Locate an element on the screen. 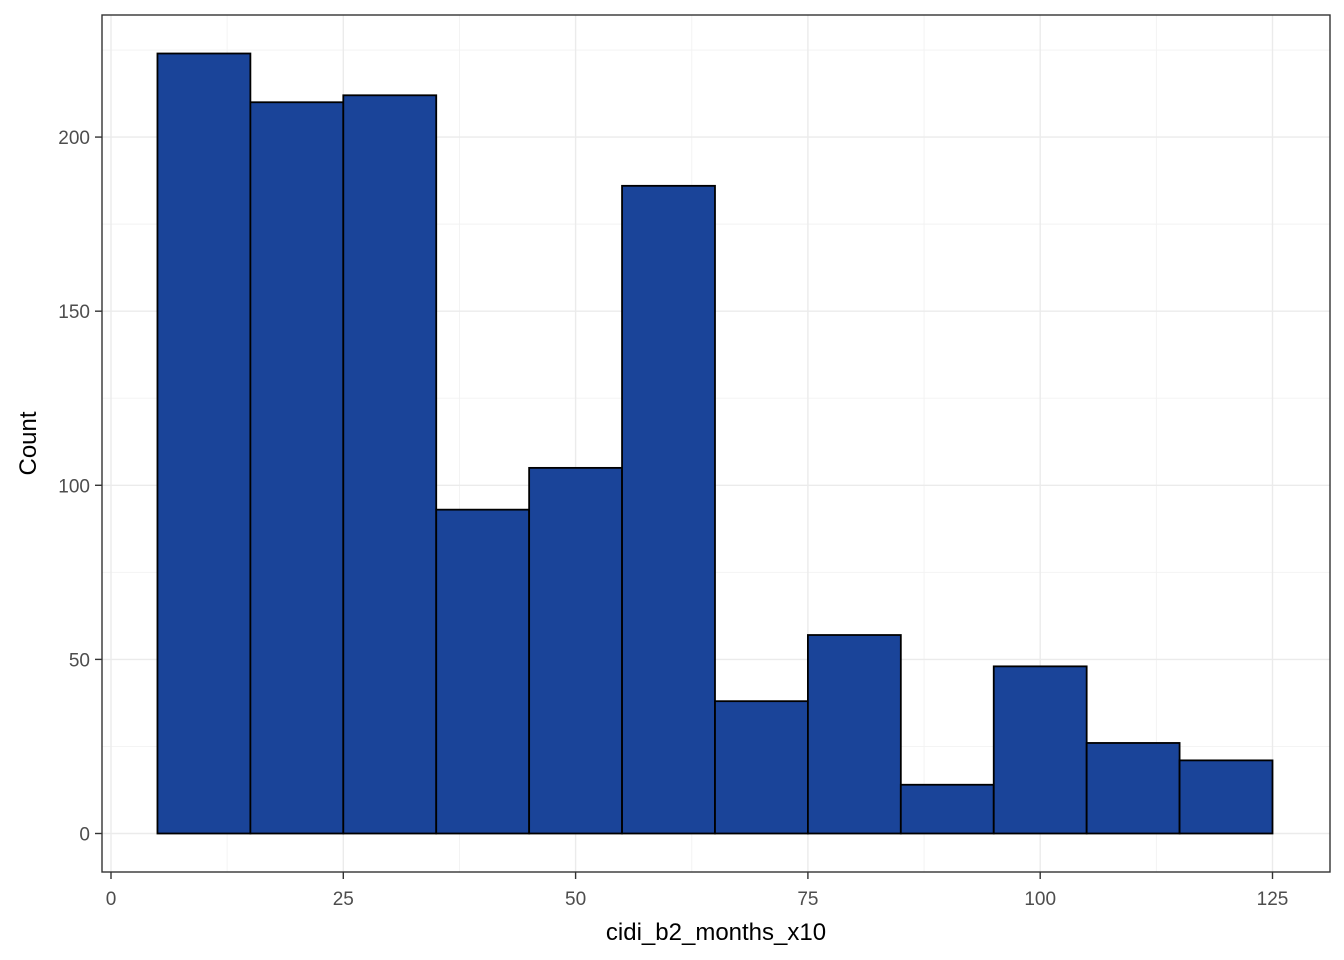  x-tick-label: 75 is located at coordinates (807, 899).